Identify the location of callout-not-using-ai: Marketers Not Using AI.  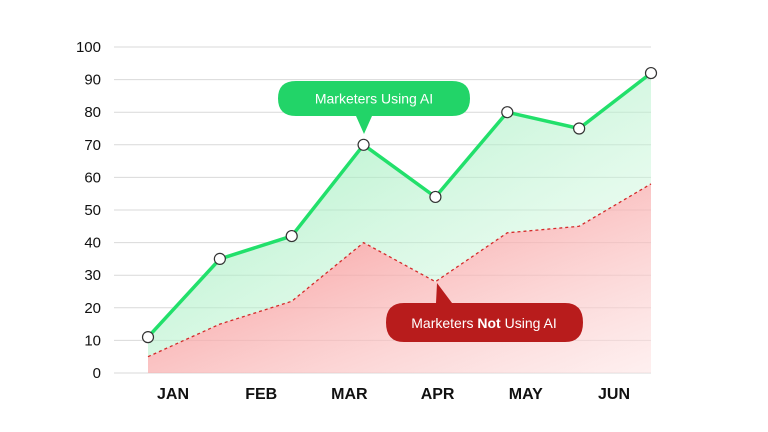
(484, 312).